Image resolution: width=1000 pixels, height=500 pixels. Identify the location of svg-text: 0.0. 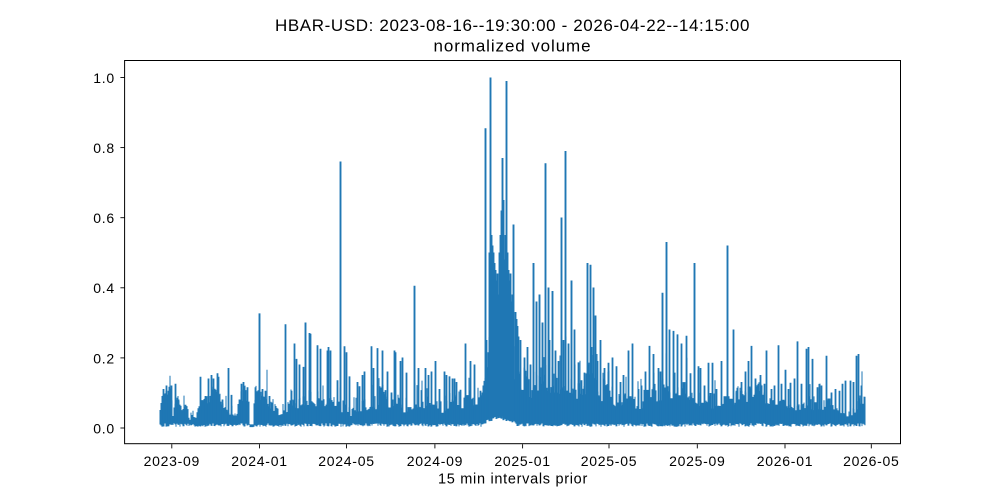
(104, 428).